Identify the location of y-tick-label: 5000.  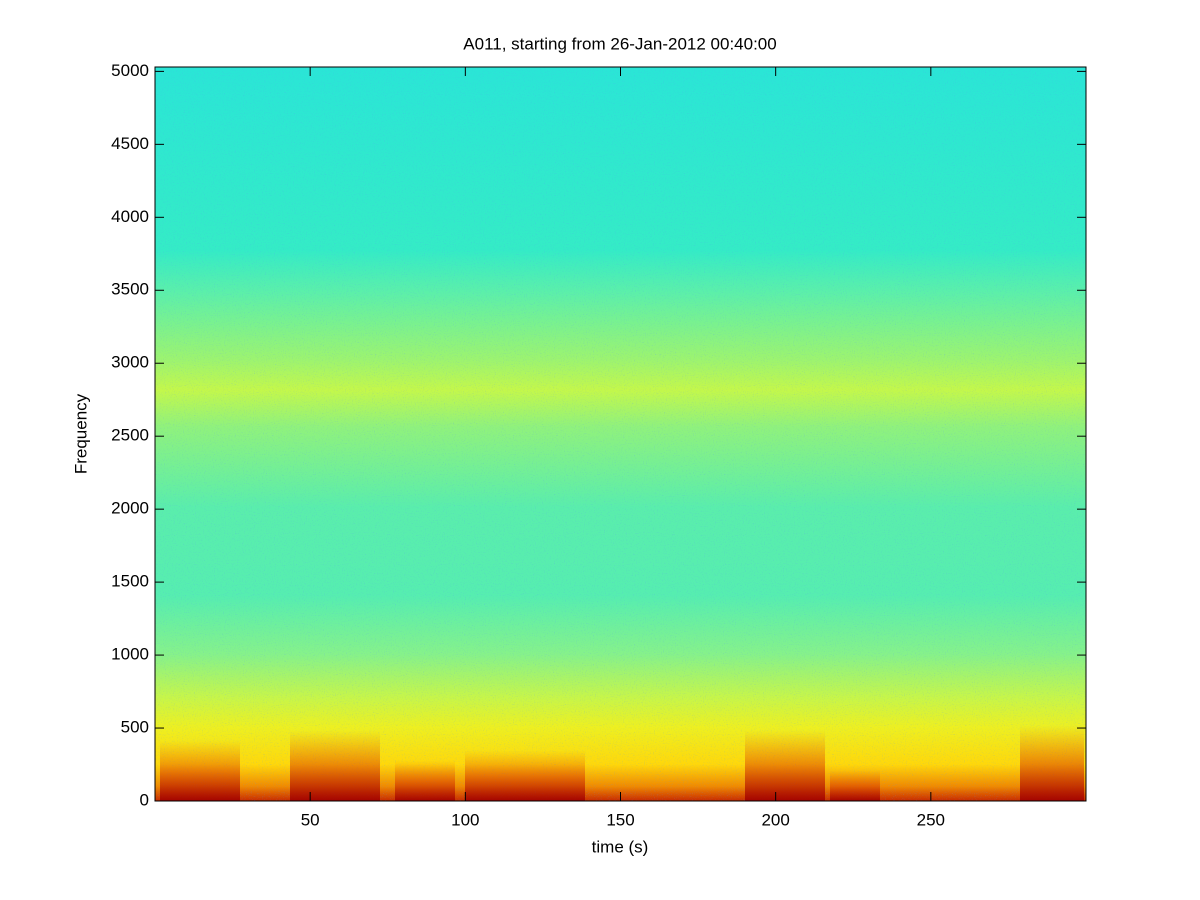
(130, 70).